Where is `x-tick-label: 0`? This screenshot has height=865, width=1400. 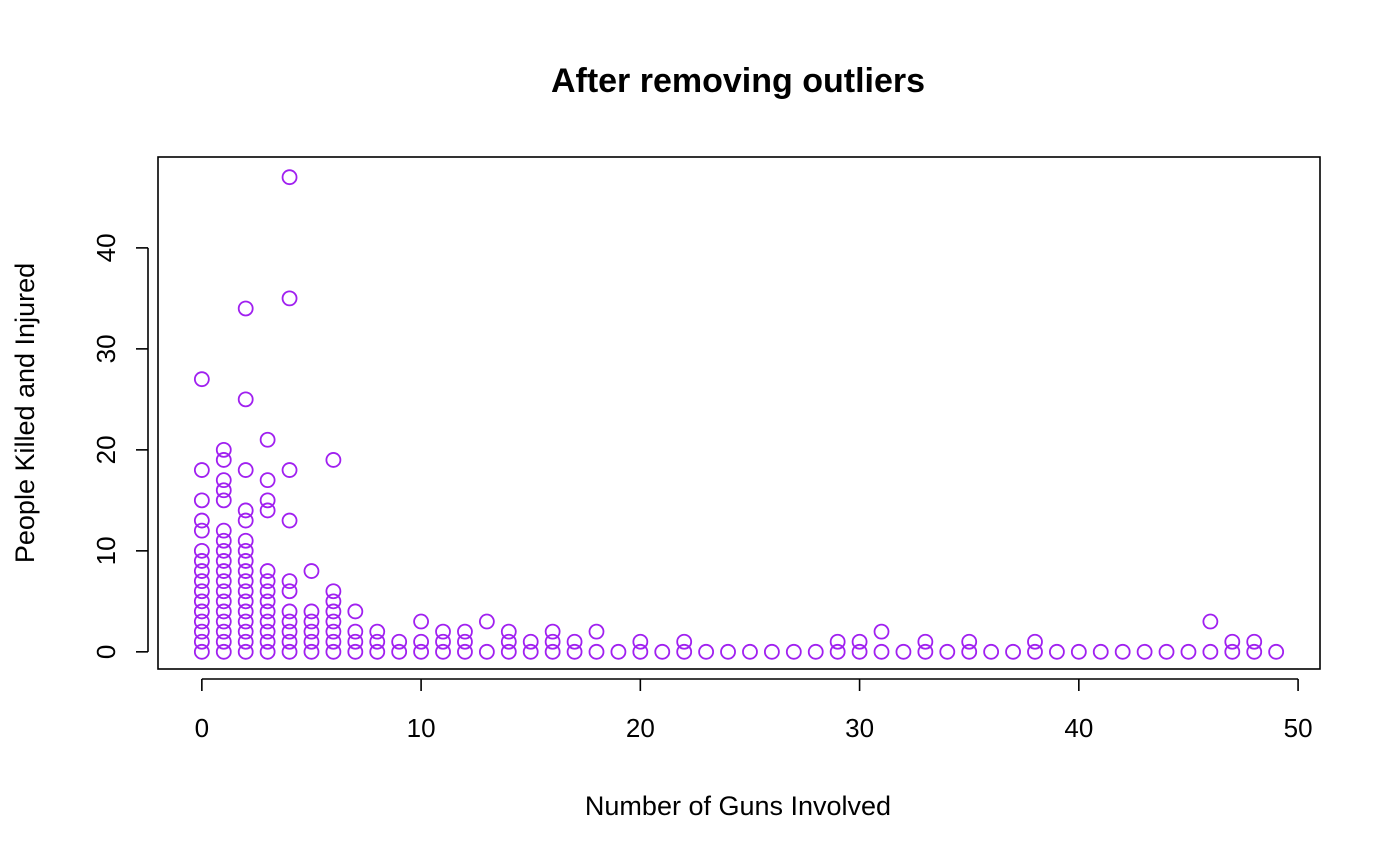
x-tick-label: 0 is located at coordinates (202, 728).